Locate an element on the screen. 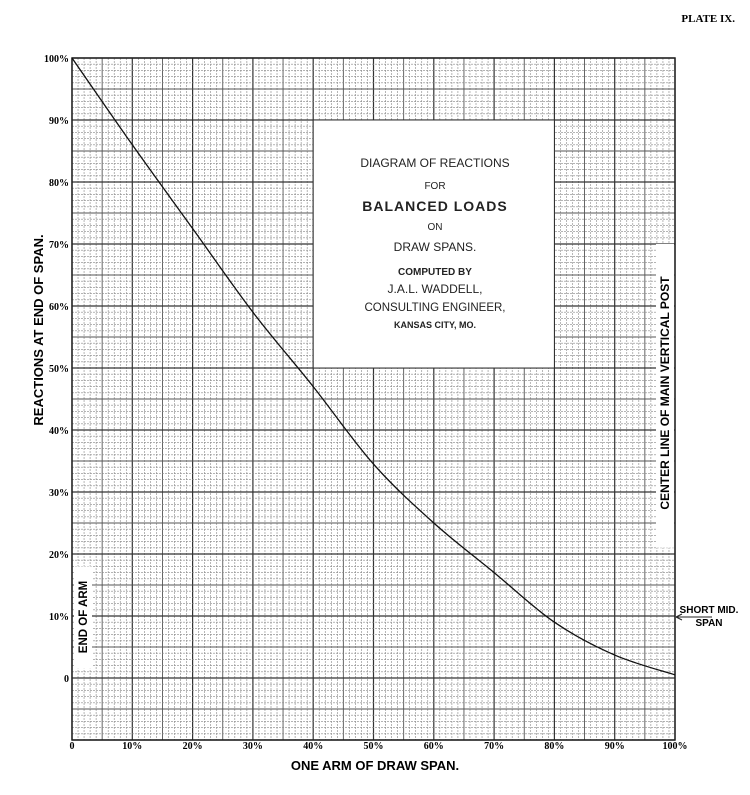 This screenshot has width=750, height=795. y-tick-labels: 0 10% 20% 30% 40% 50% 60% 70% 80% 90% 100% is located at coordinates (56, 369).